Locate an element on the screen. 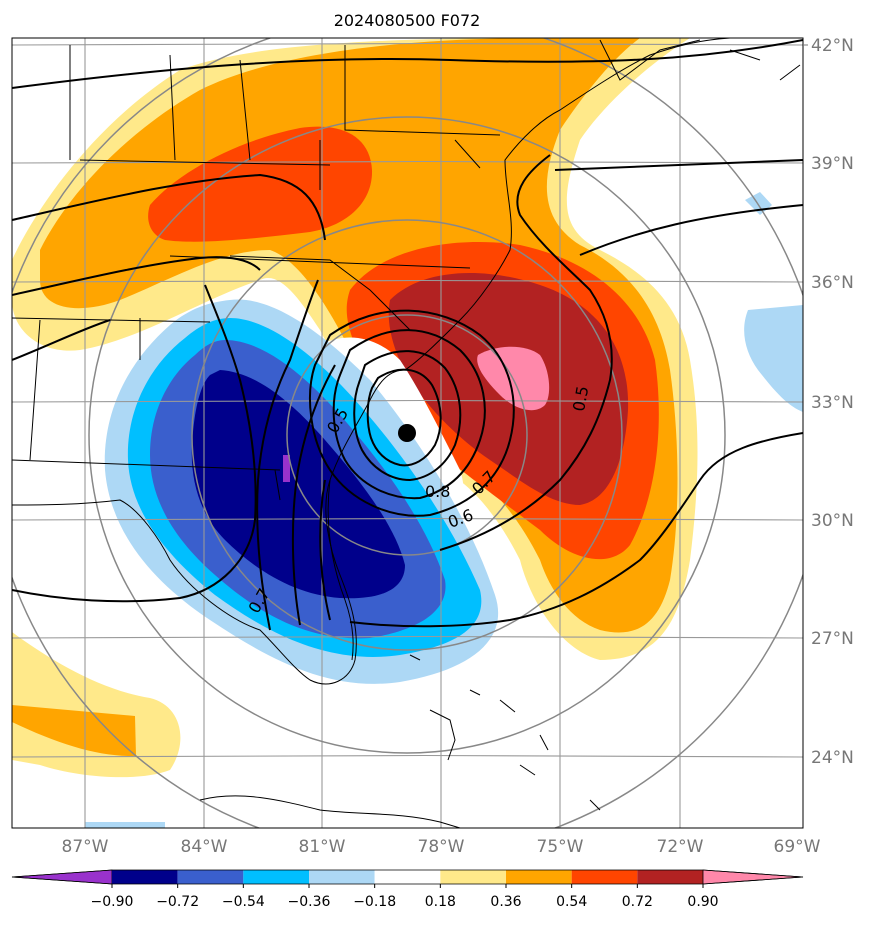 The width and height of the screenshot is (873, 925). storm-center-dot is located at coordinates (407, 433).